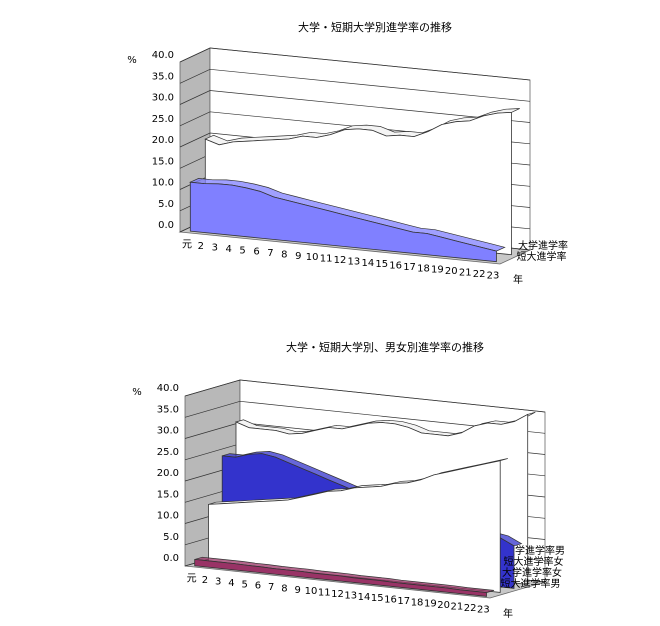 The image size is (660, 626). I want to click on chart-title: 大学・短期大学別進学率の推移, so click(375, 27).